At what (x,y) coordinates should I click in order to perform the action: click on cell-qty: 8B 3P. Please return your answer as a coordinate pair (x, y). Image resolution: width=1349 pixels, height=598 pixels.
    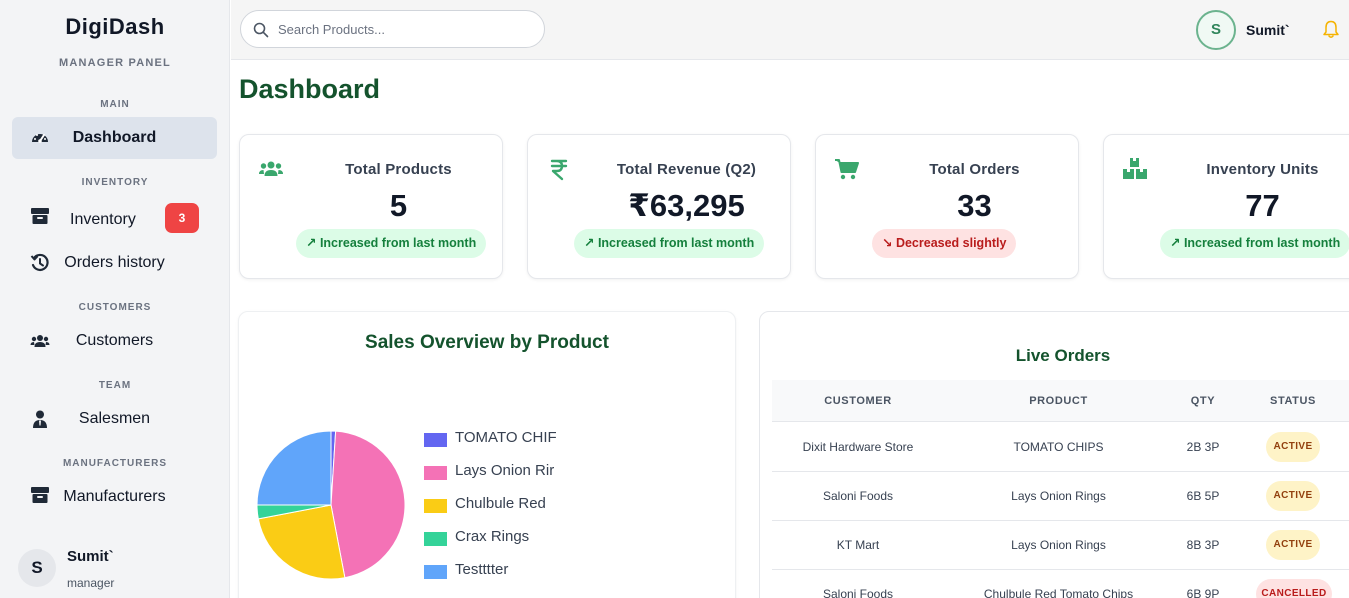
    Looking at the image, I should click on (1203, 545).